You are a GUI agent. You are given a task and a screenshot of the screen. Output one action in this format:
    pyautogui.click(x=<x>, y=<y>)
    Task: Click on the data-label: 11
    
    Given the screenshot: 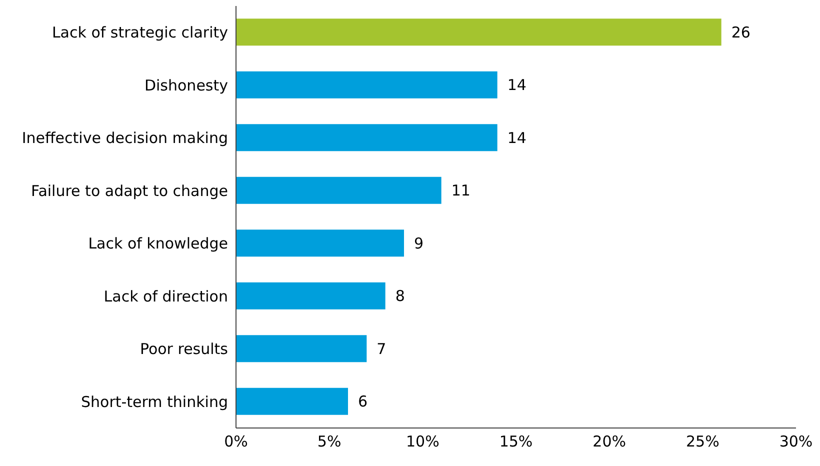 What is the action you would take?
    pyautogui.click(x=460, y=191)
    